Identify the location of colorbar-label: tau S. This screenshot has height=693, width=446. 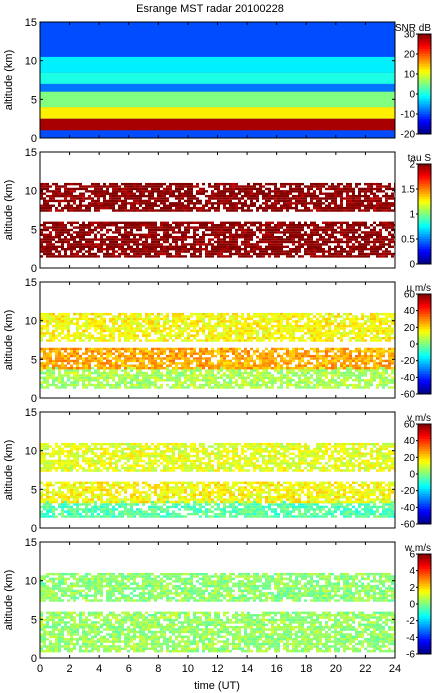
(420, 158).